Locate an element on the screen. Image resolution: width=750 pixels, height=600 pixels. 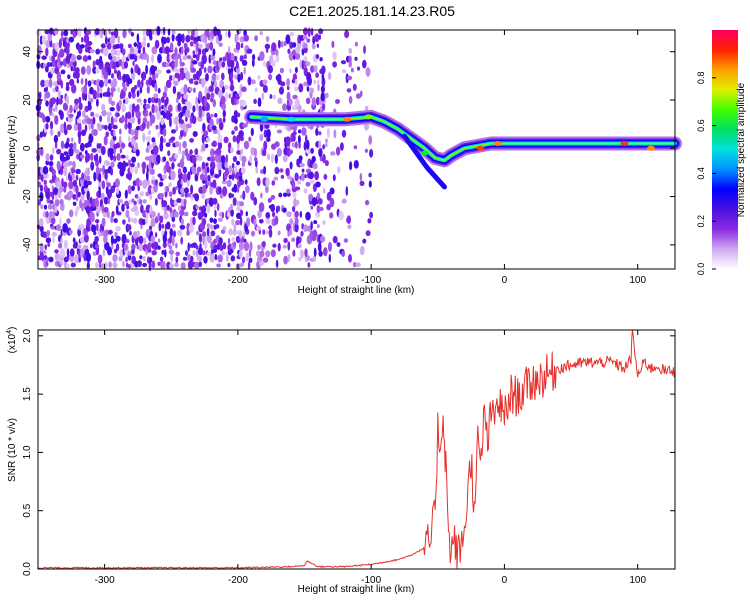
spectrogram-cell-1908 is located at coordinates (329, 76).